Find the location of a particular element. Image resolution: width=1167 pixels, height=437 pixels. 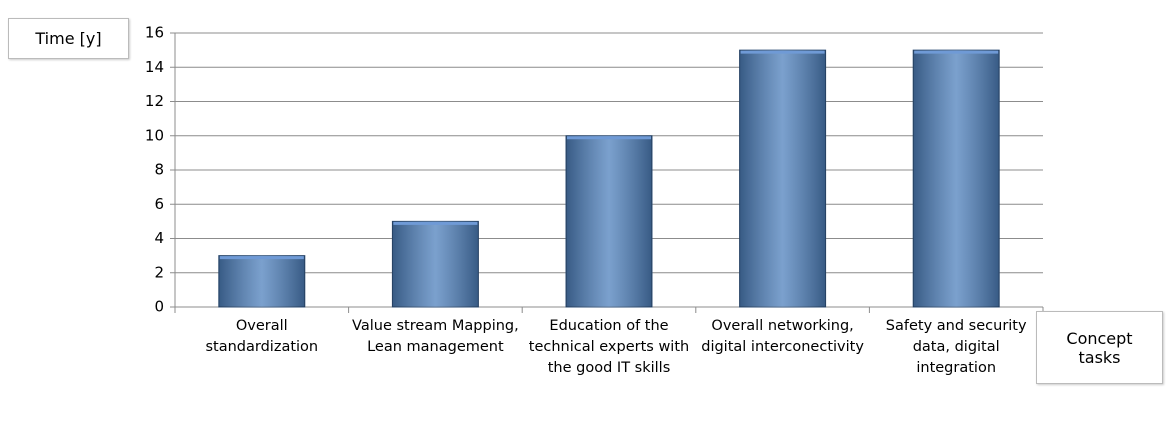

x-tick-label: Value stream Mapping, Lean management is located at coordinates (435, 336).